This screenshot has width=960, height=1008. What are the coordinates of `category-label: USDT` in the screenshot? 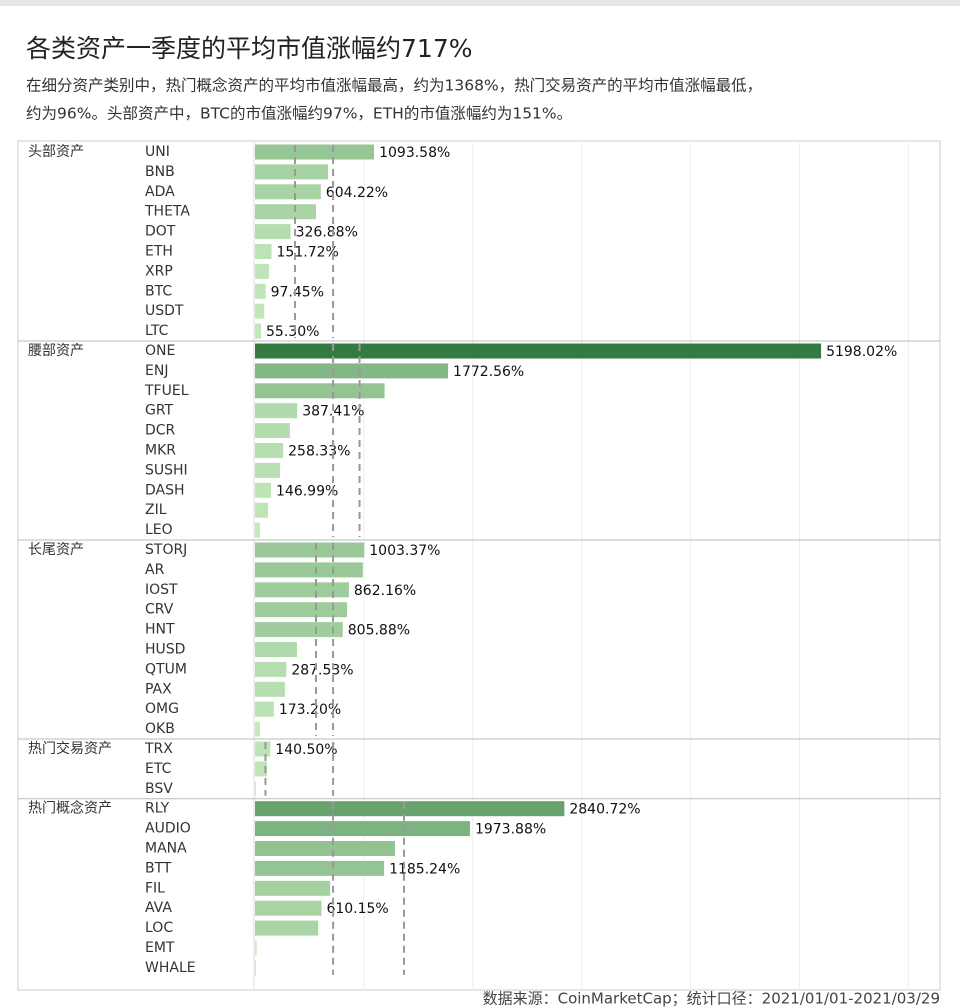 It's located at (164, 311).